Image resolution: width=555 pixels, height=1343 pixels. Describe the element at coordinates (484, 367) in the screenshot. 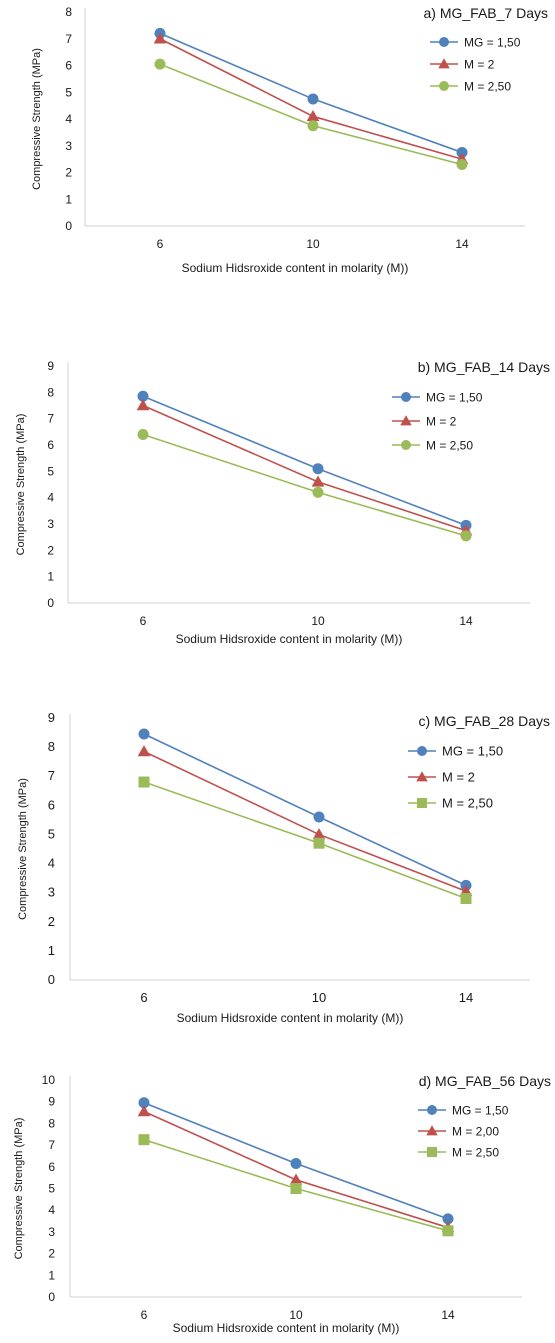

I see `chart-title: b) MG_FAB_14 Days` at that location.